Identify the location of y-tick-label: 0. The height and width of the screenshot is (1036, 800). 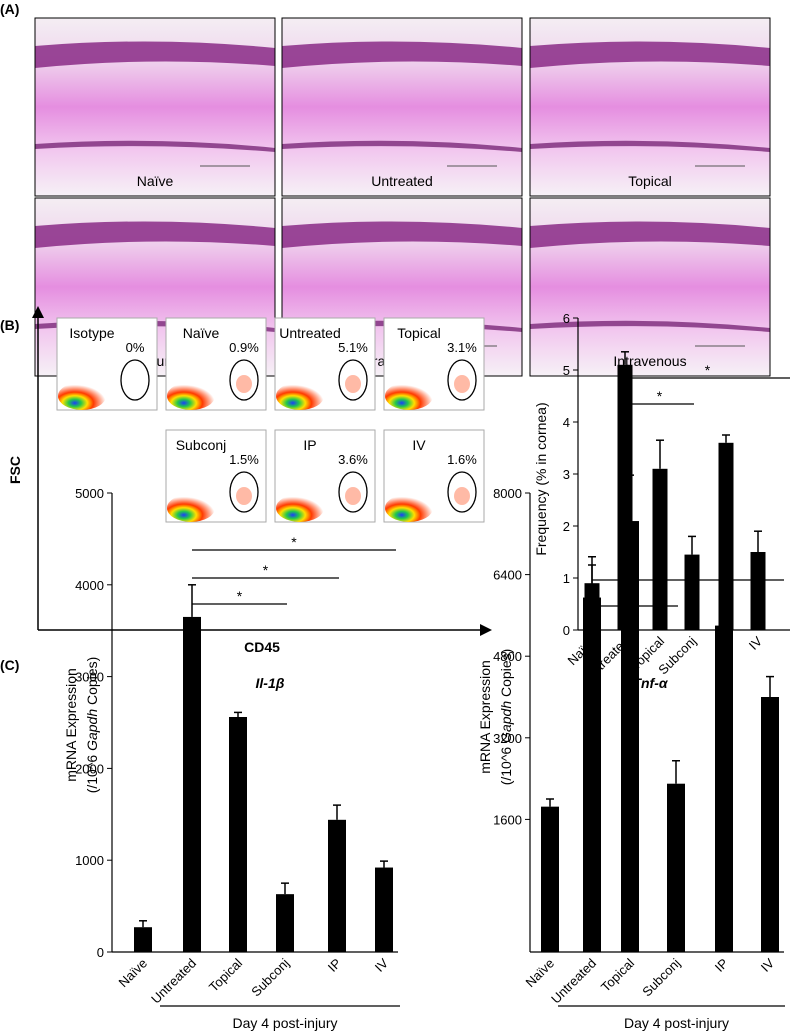
(100, 952).